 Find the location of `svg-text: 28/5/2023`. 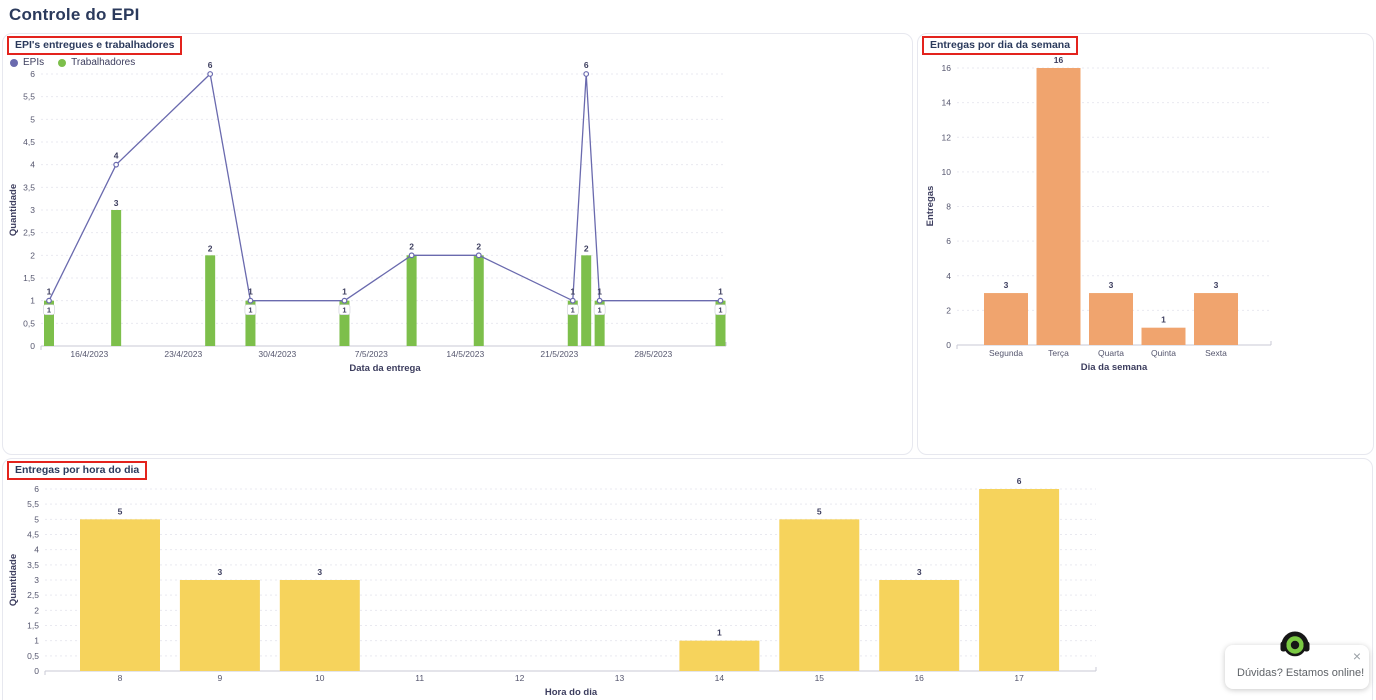

svg-text: 28/5/2023 is located at coordinates (653, 354).